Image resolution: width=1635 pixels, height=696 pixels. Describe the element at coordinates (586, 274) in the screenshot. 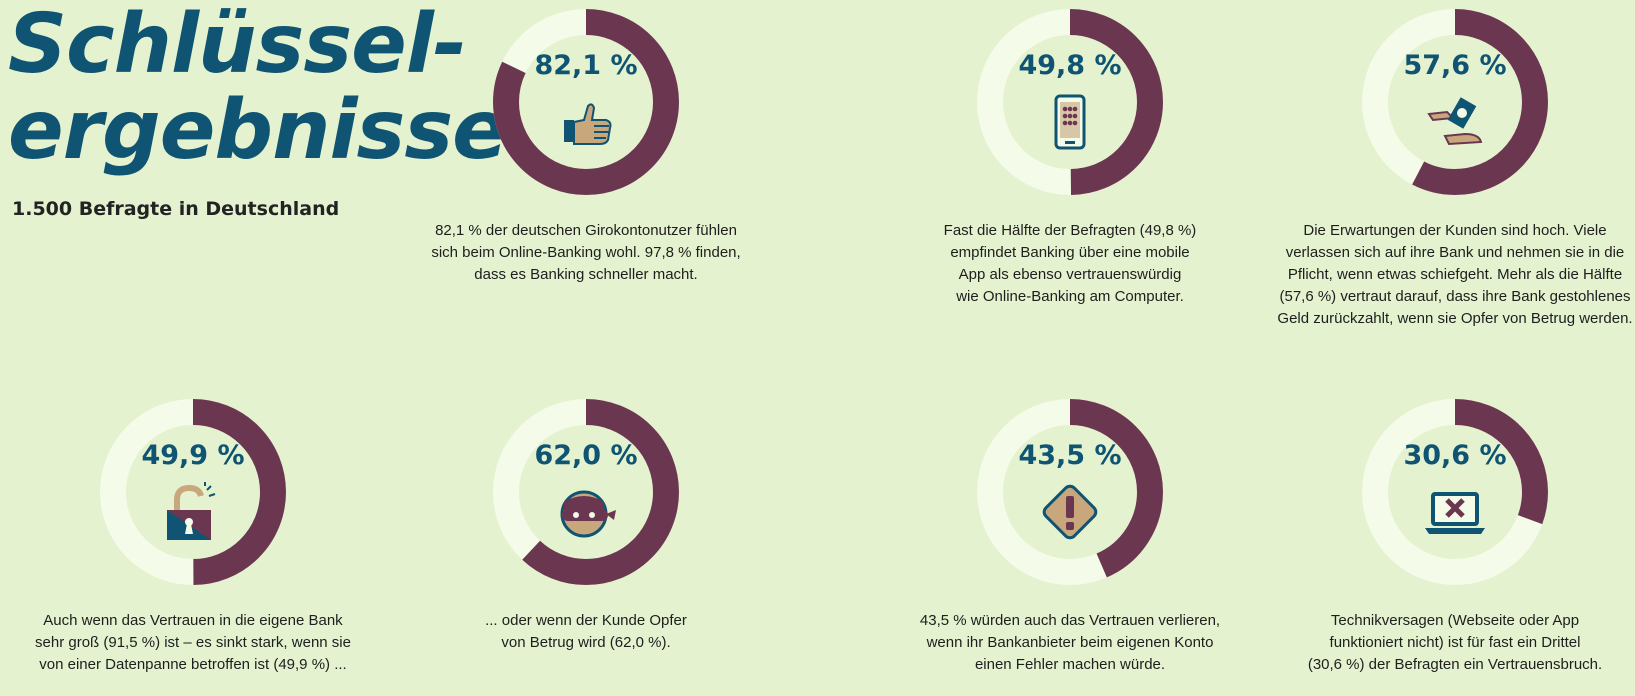

I see `caption-line: dass es Banking schneller macht.` at that location.